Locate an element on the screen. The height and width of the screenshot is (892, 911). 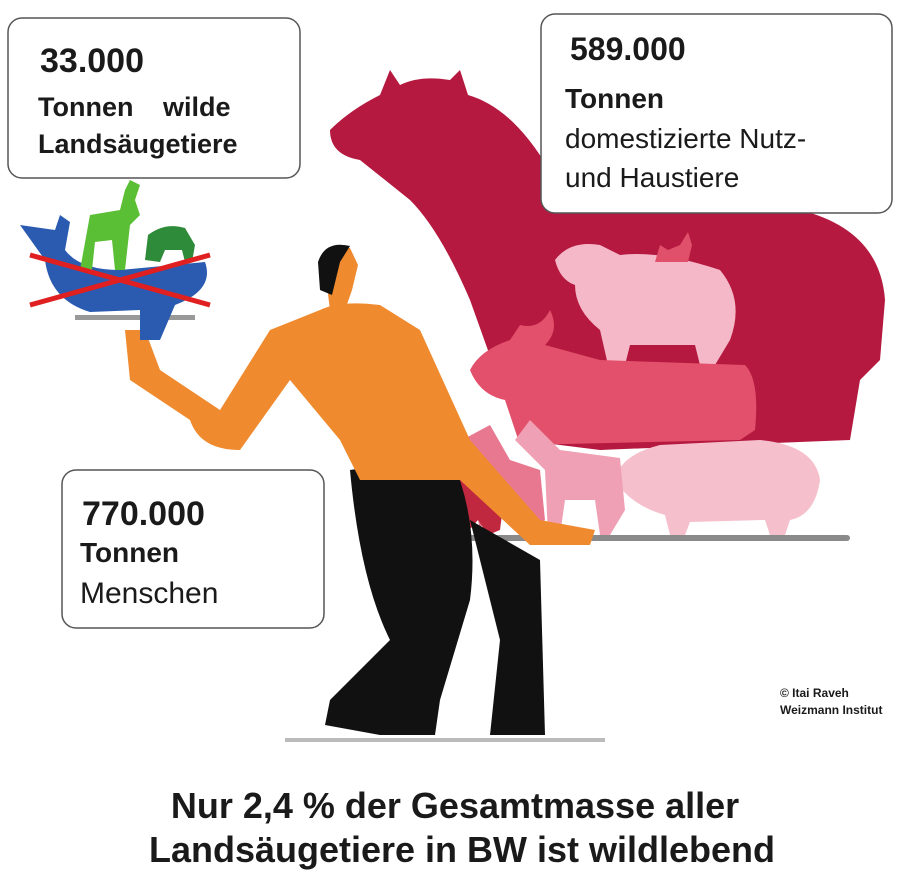
box-line: und Haustiere is located at coordinates (652, 177).